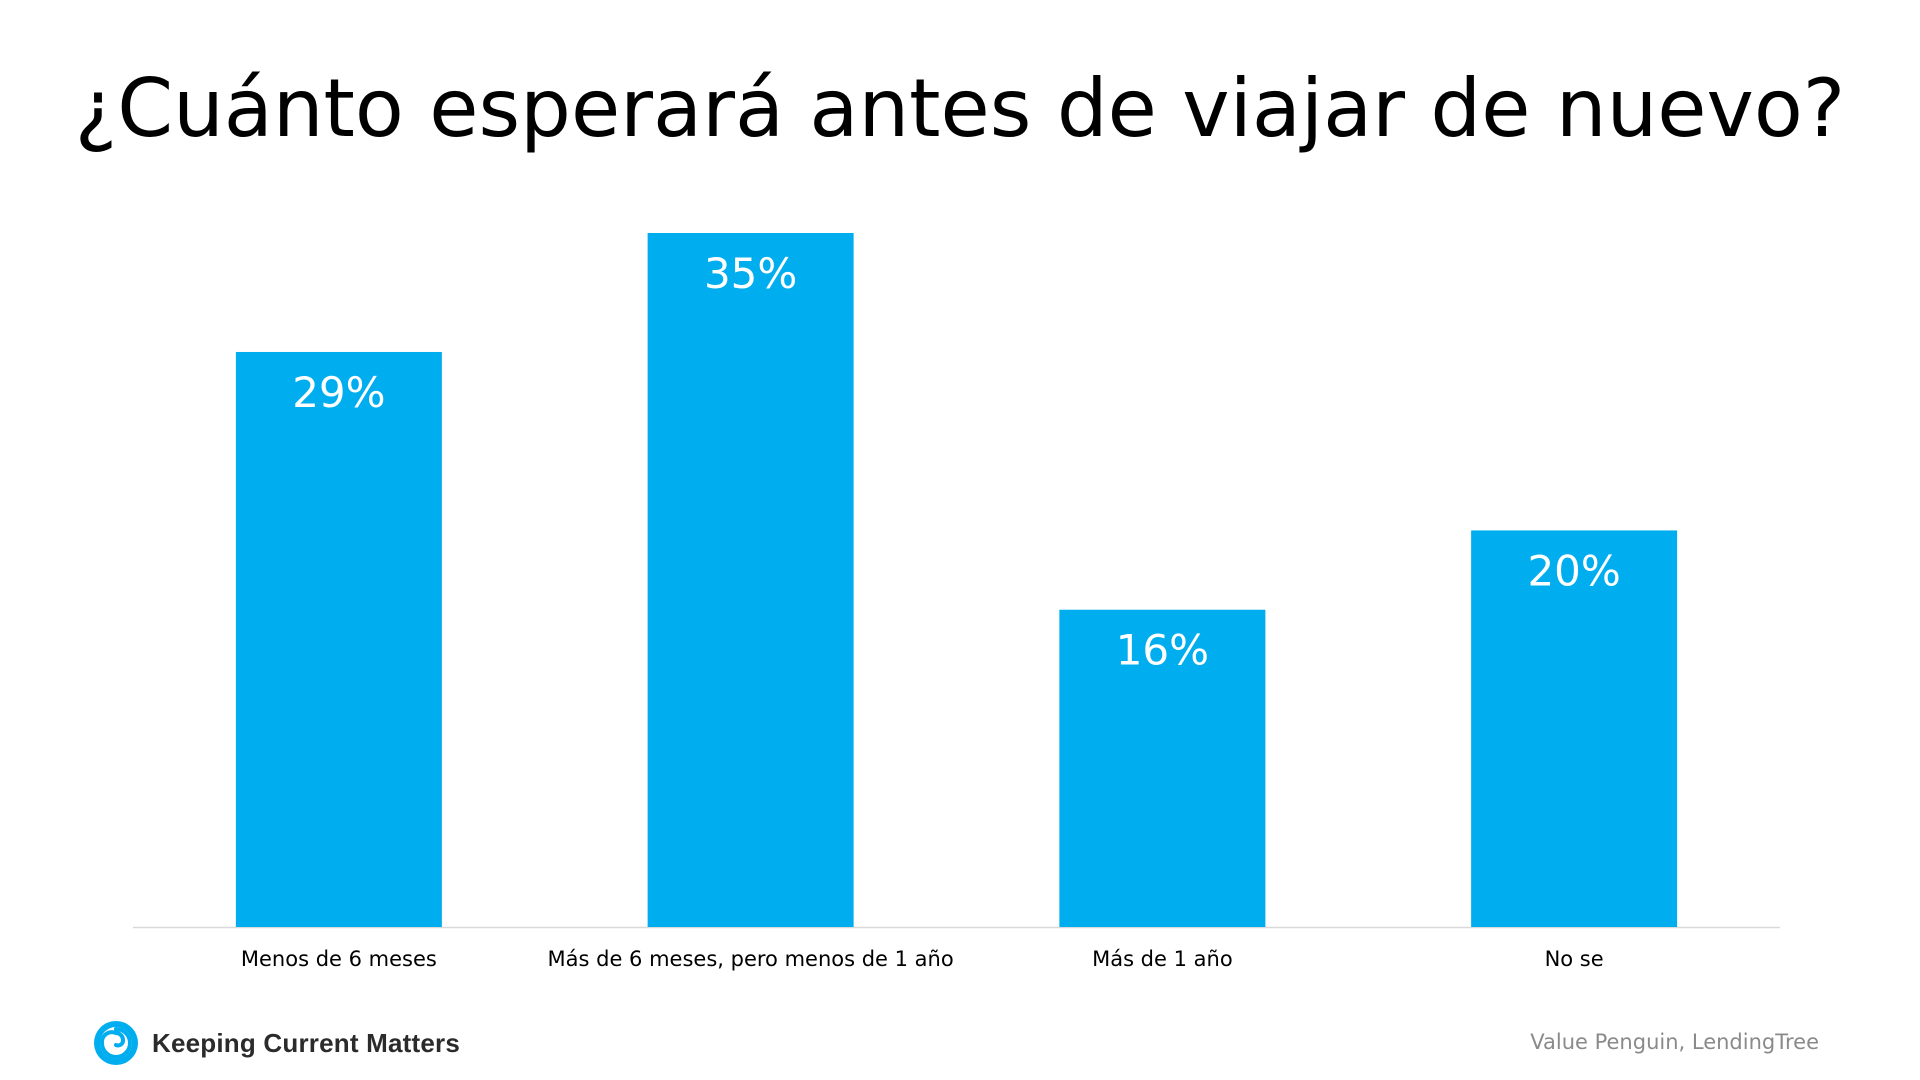 This screenshot has height=1080, width=1920. I want to click on data-label-4: 20%, so click(1573, 570).